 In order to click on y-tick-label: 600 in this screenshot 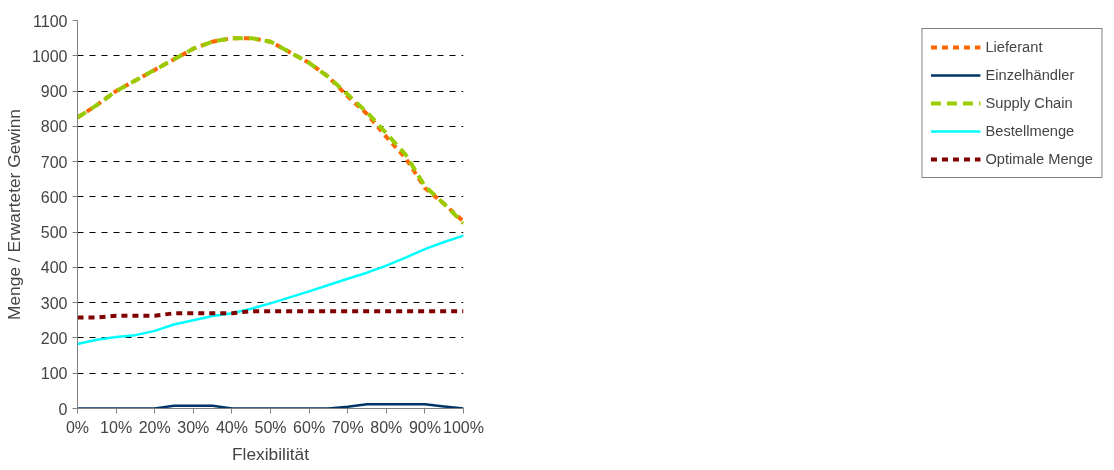, I will do `click(54, 197)`.